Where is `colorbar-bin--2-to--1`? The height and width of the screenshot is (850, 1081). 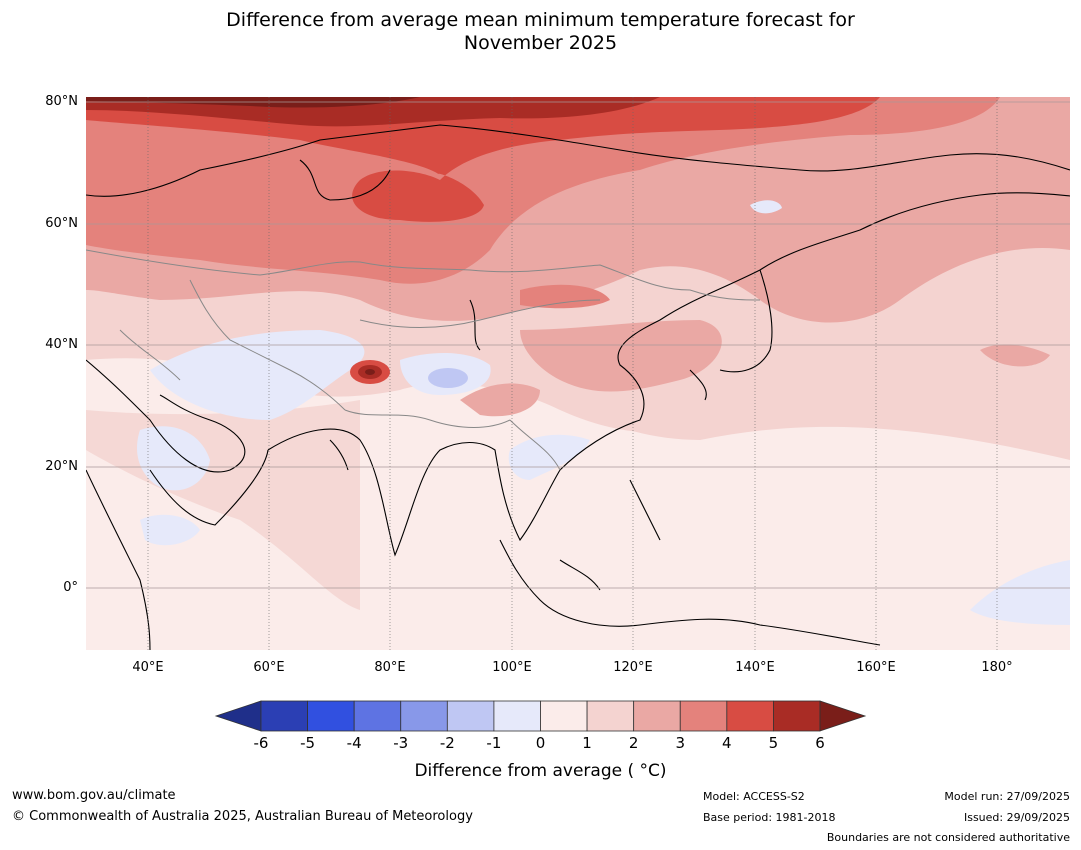 colorbar-bin--2-to--1 is located at coordinates (470, 716).